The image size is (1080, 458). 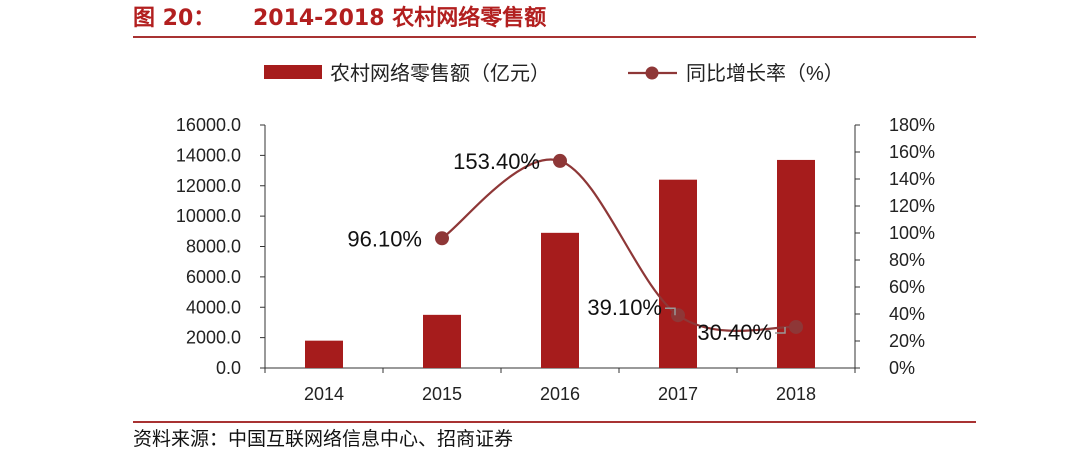 I want to click on figure-label: 图 20：, so click(x=174, y=18).